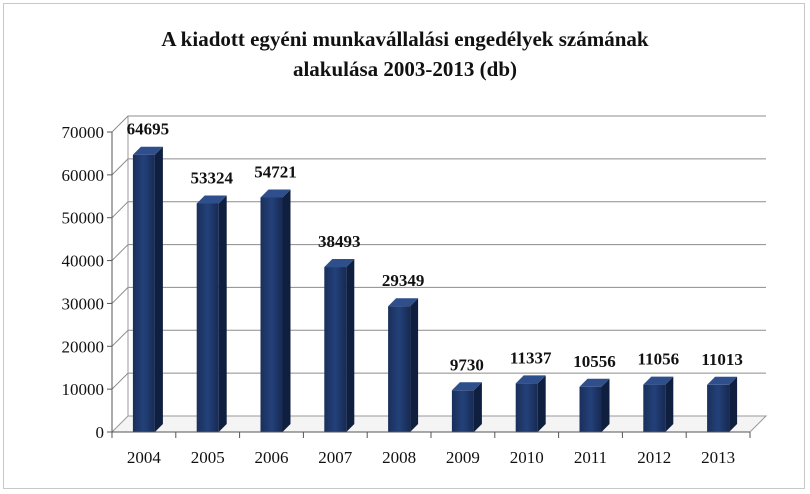 This screenshot has width=810, height=494. Describe the element at coordinates (722, 359) in the screenshot. I see `data-label: 11013` at that location.